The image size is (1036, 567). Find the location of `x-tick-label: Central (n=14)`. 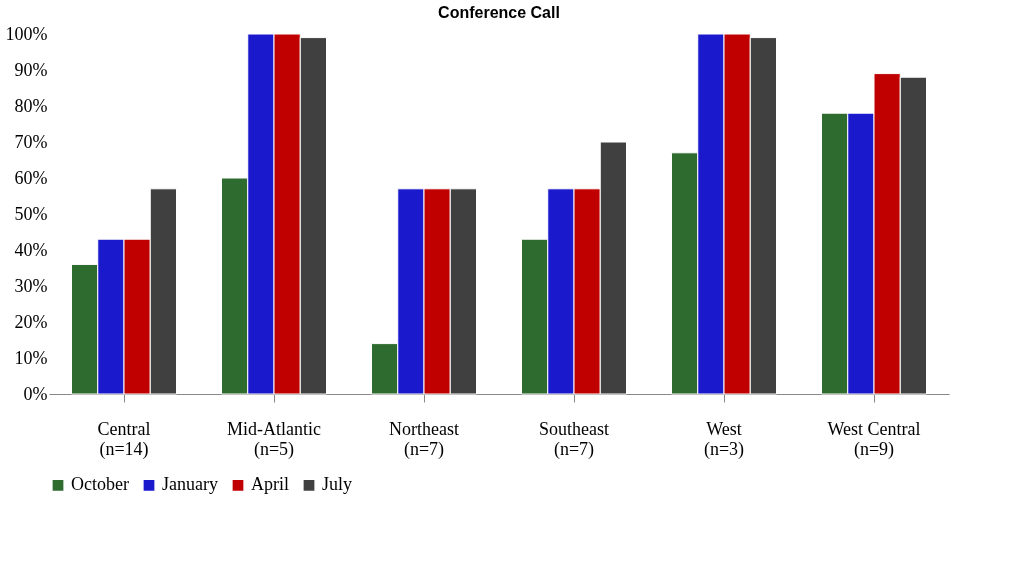

x-tick-label: Central (n=14) is located at coordinates (124, 439).